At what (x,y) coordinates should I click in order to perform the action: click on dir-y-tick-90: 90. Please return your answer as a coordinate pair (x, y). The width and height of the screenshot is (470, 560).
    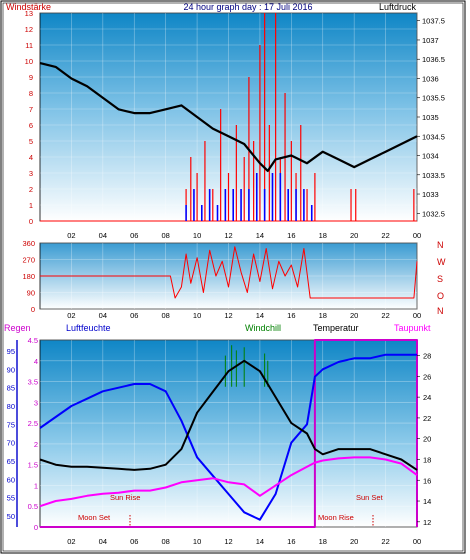
    Looking at the image, I should click on (31, 293).